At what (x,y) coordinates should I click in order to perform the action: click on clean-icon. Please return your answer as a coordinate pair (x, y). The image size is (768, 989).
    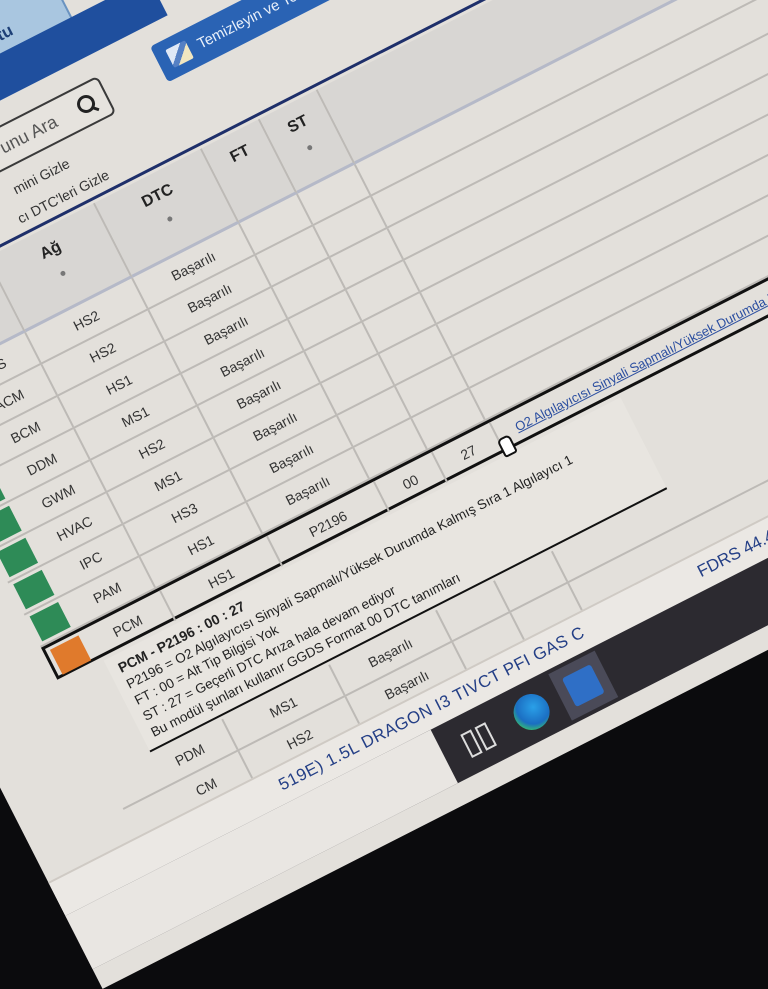
    Looking at the image, I should click on (179, 54).